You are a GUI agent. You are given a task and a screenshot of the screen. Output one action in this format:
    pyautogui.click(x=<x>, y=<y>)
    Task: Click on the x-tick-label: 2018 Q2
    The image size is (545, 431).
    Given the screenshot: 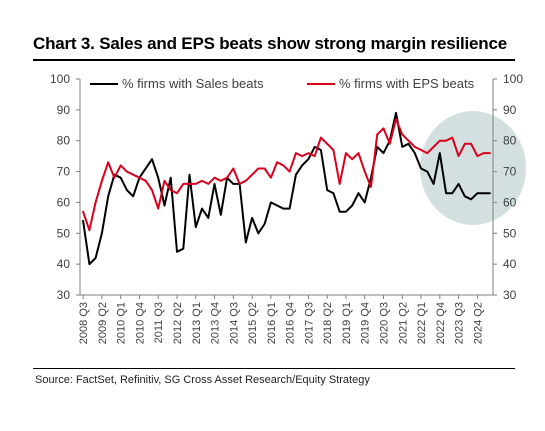 What is the action you would take?
    pyautogui.click(x=328, y=323)
    